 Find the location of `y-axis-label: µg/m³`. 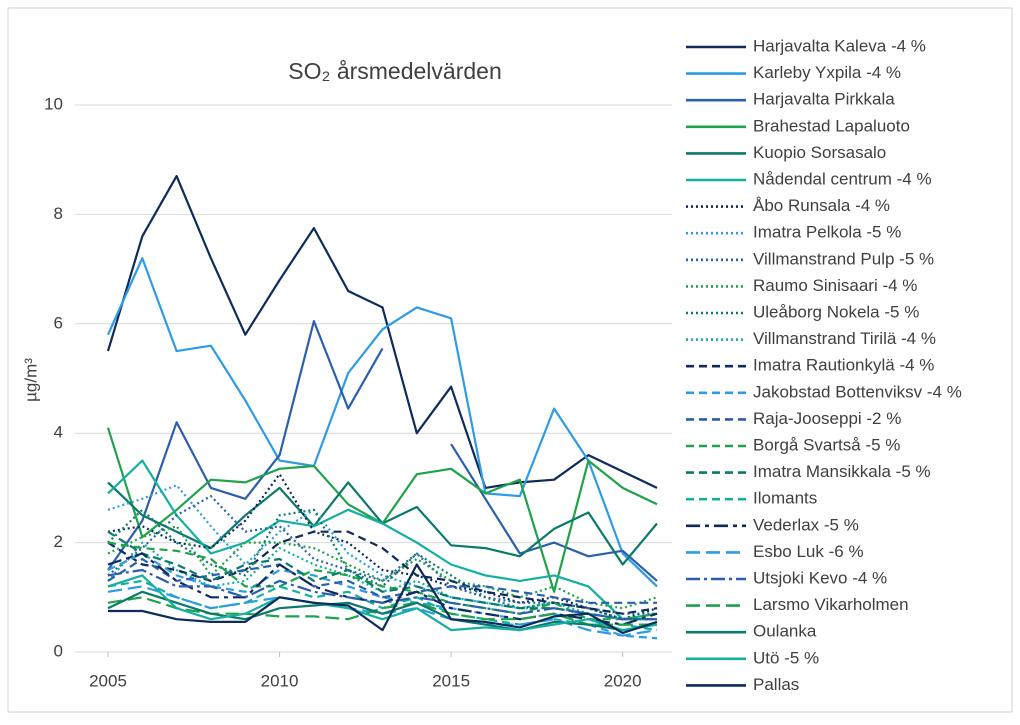

y-axis-label: µg/m³ is located at coordinates (30, 380).